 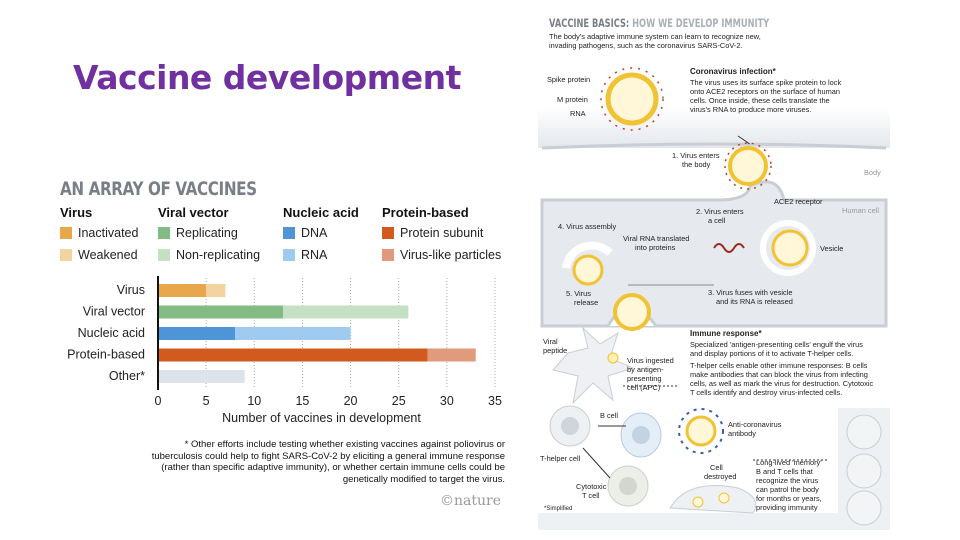 I want to click on diagram-label-apc2: by antigen-, so click(x=645, y=369).